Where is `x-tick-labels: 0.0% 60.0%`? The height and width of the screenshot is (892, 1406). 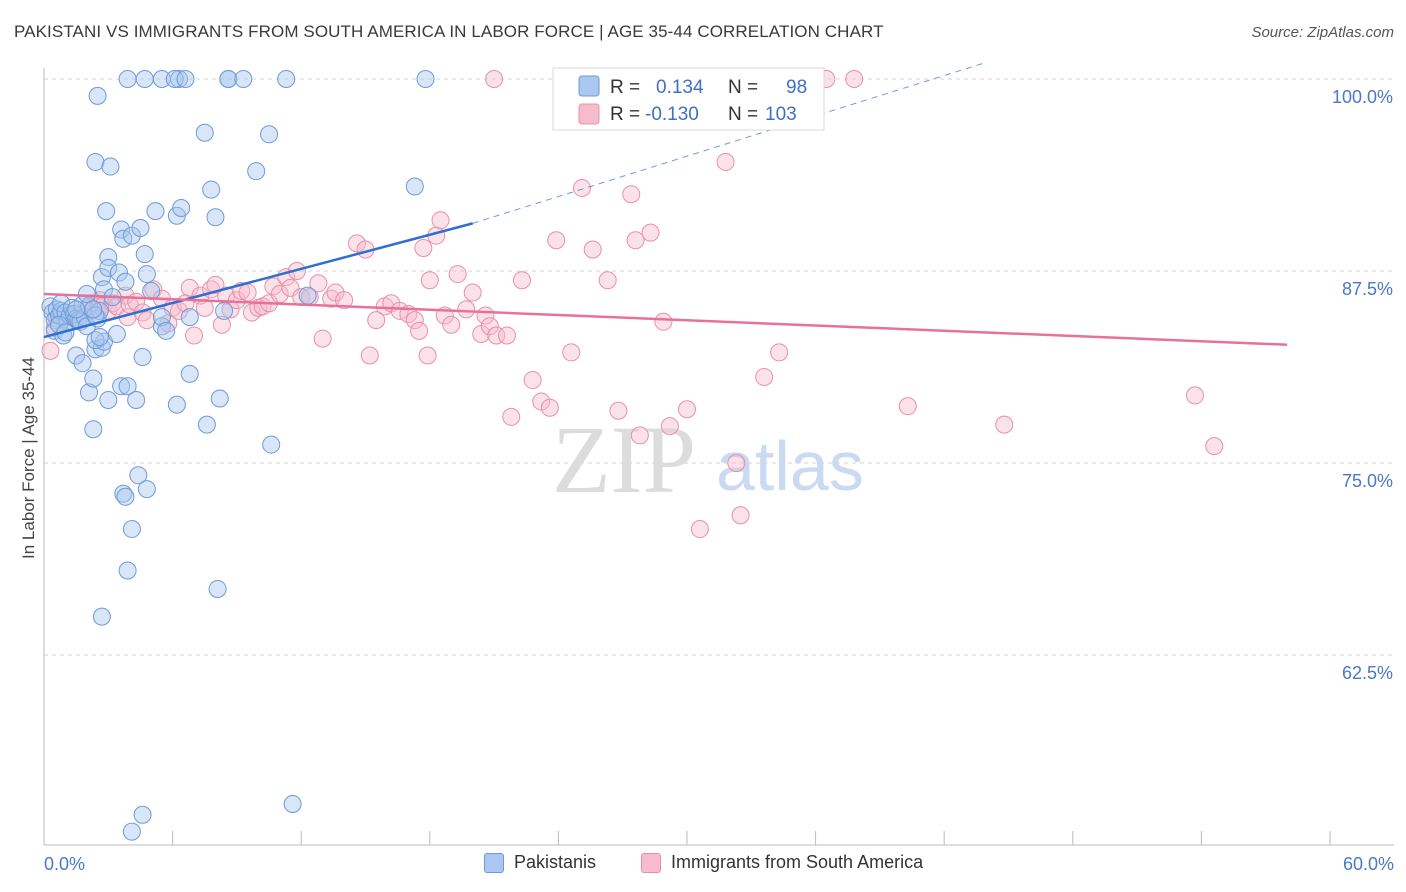
x-tick-labels: 0.0% 60.0% is located at coordinates (719, 864).